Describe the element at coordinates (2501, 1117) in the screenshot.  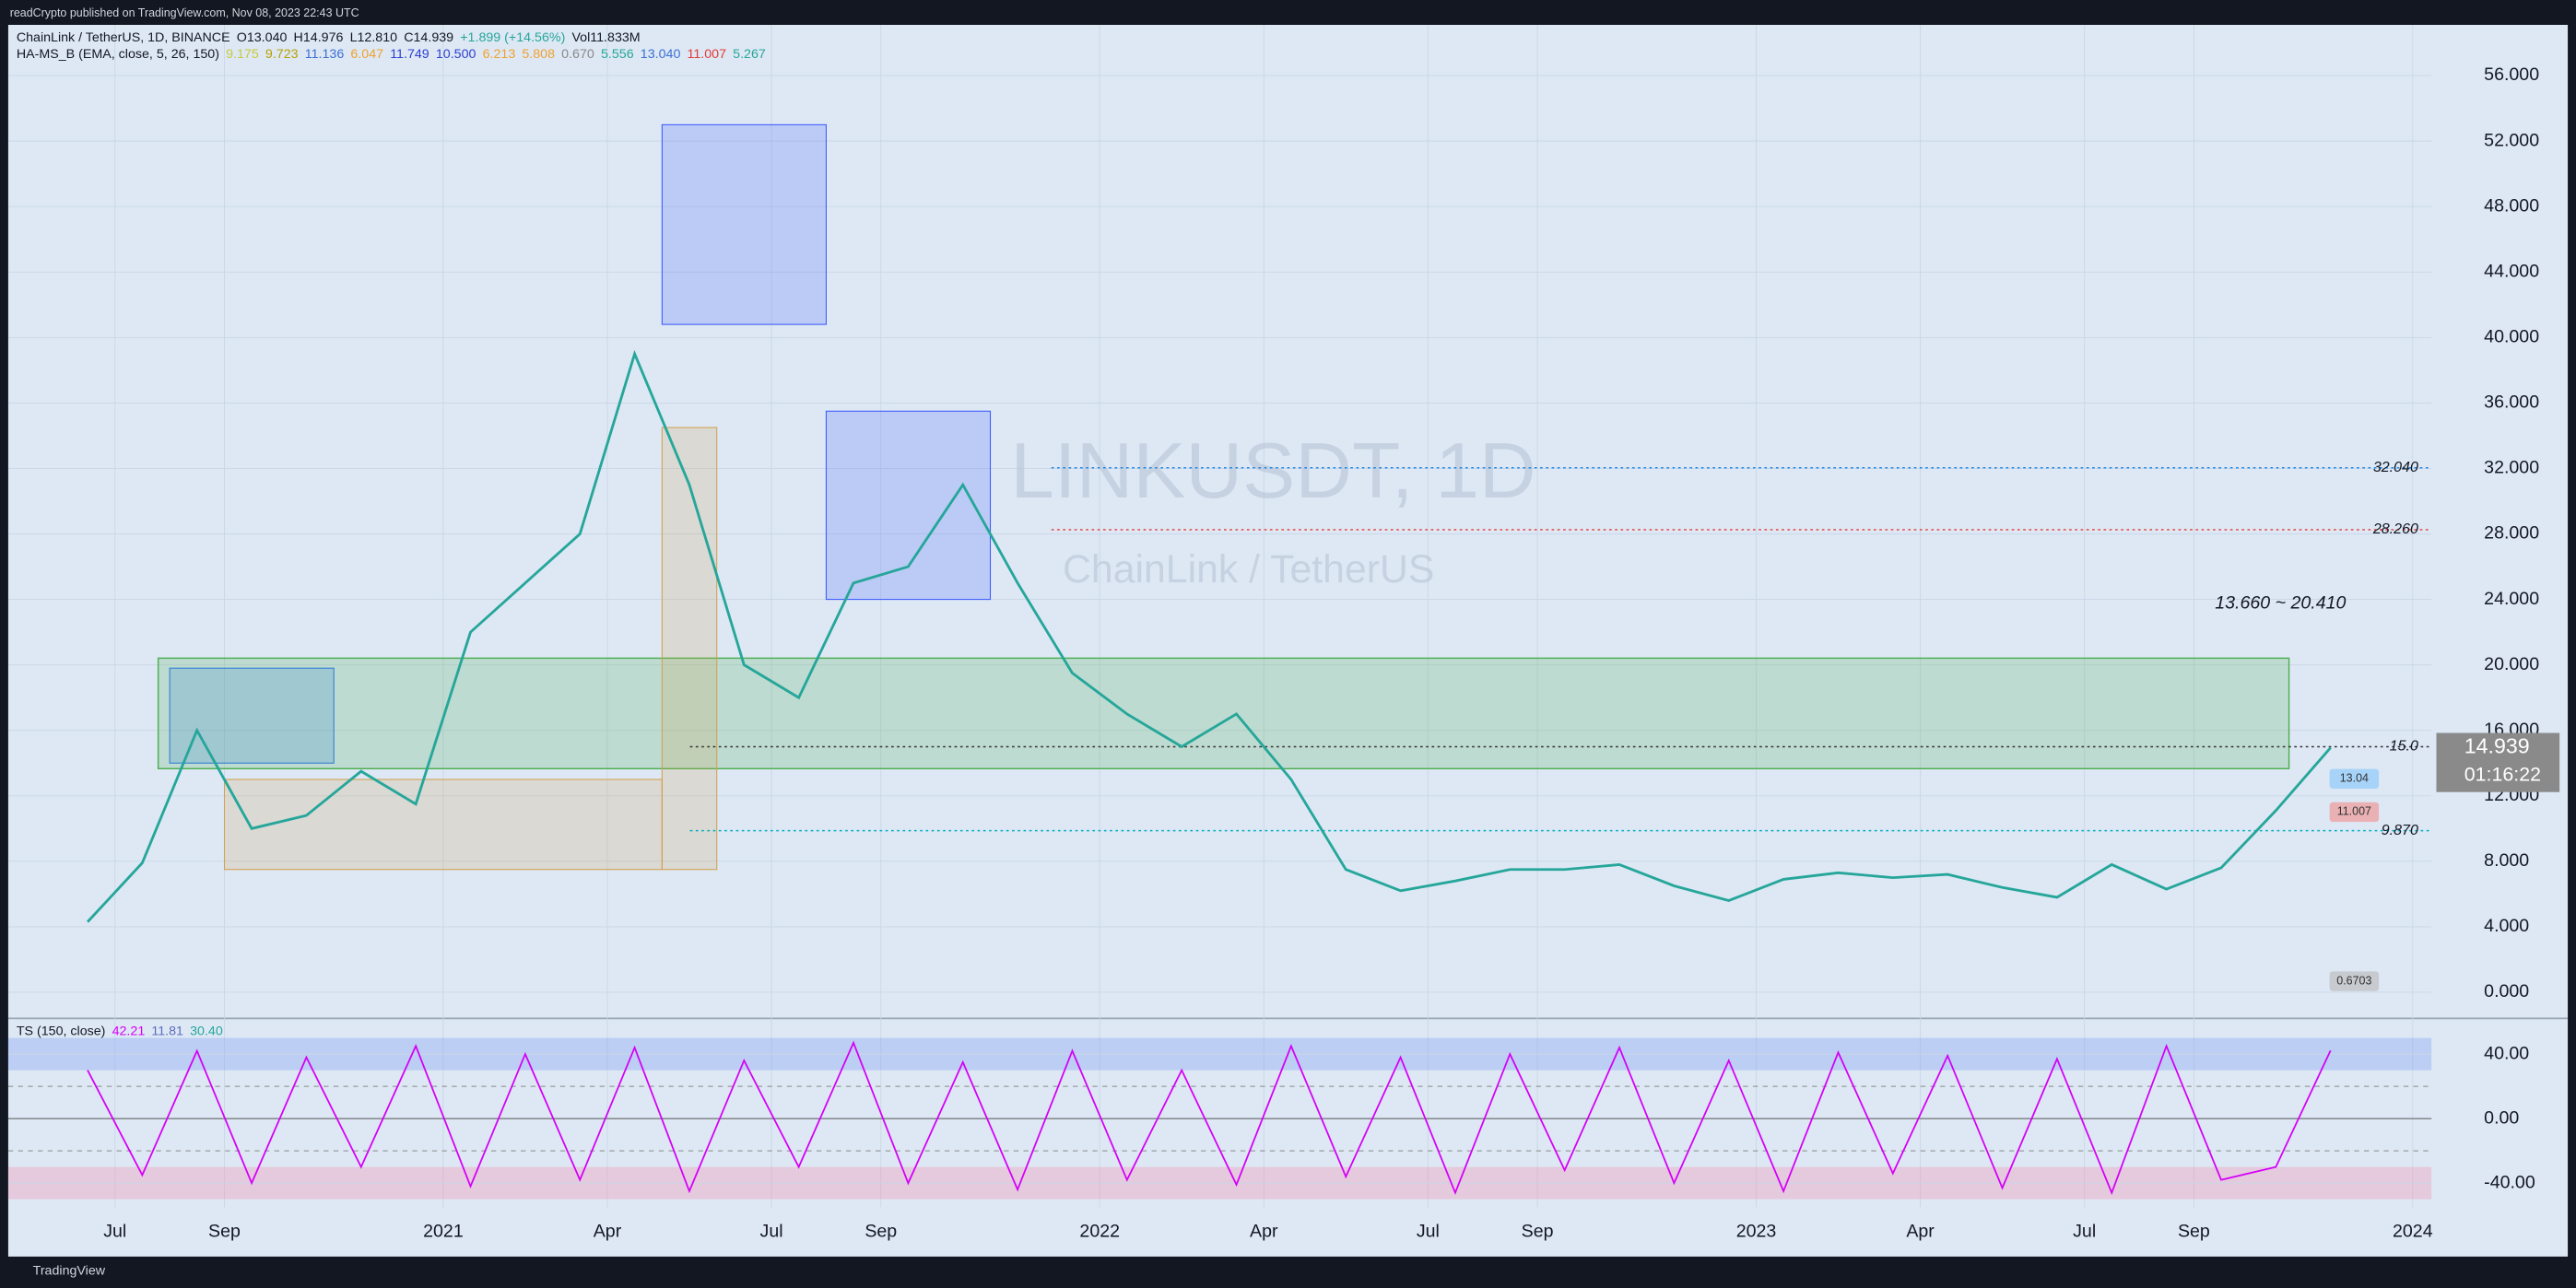
I see `y-tick-label: 0.00` at that location.